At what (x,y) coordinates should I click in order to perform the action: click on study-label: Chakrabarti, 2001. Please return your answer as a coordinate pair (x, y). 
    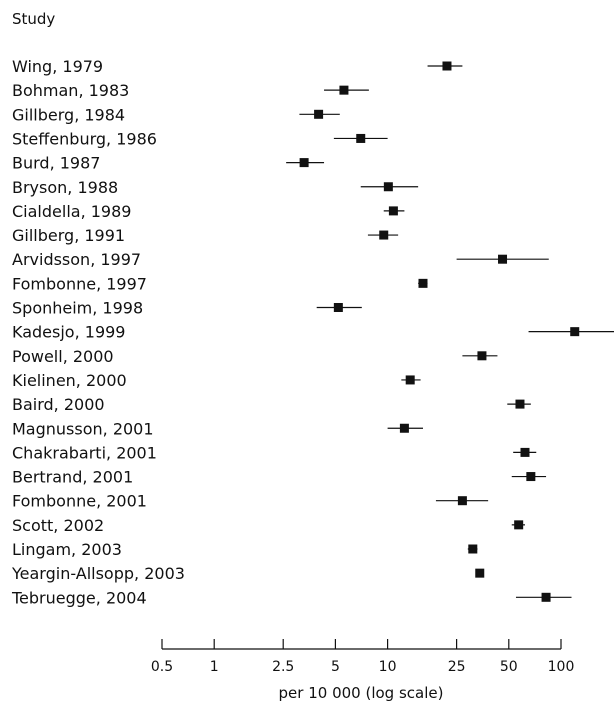
    Looking at the image, I should click on (84, 452).